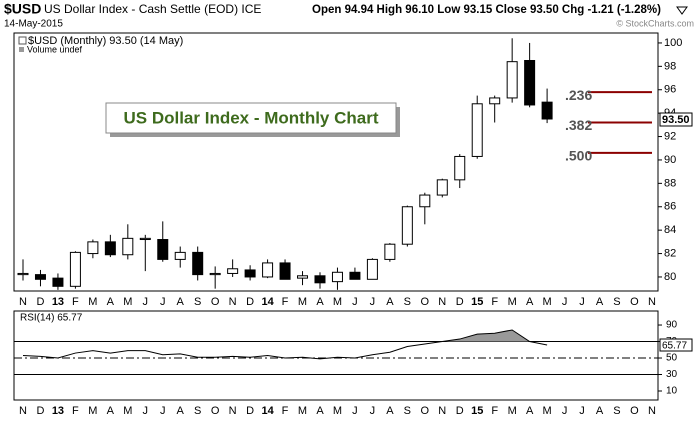  Describe the element at coordinates (21, 49) in the screenshot. I see `volume-icon` at that location.